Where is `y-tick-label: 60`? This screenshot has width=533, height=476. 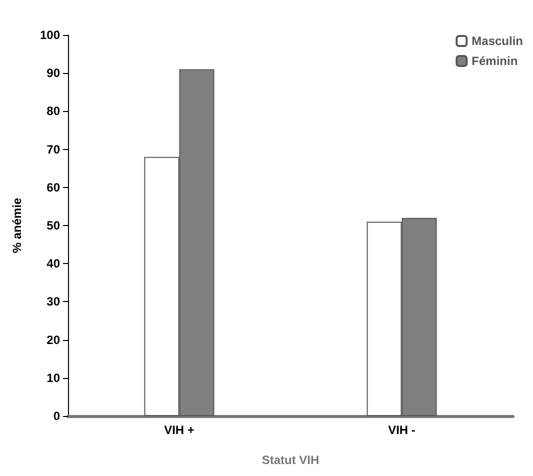
y-tick-label: 60 is located at coordinates (53, 187).